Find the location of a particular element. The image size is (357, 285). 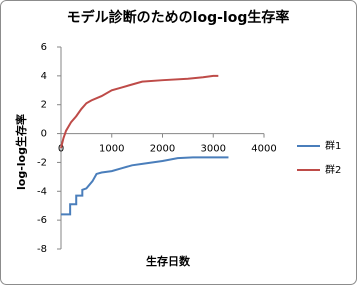

y-tick-label: 0 is located at coordinates (44, 134).